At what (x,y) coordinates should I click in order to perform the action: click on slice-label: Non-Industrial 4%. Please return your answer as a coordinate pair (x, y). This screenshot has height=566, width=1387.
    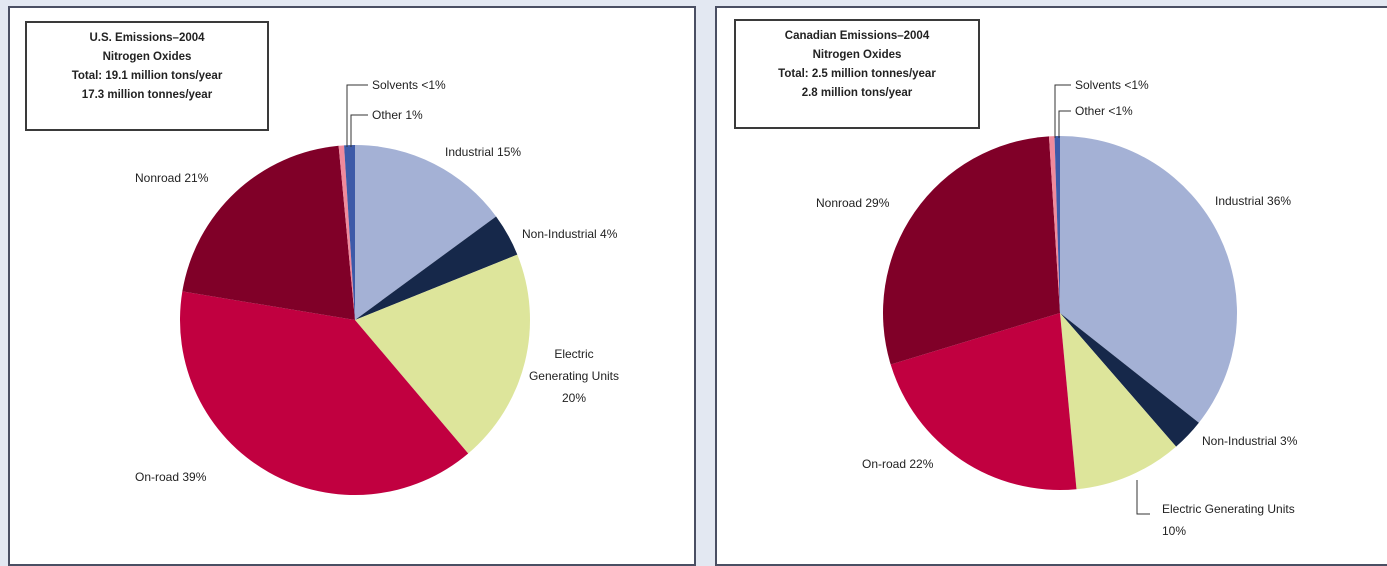
    Looking at the image, I should click on (569, 234).